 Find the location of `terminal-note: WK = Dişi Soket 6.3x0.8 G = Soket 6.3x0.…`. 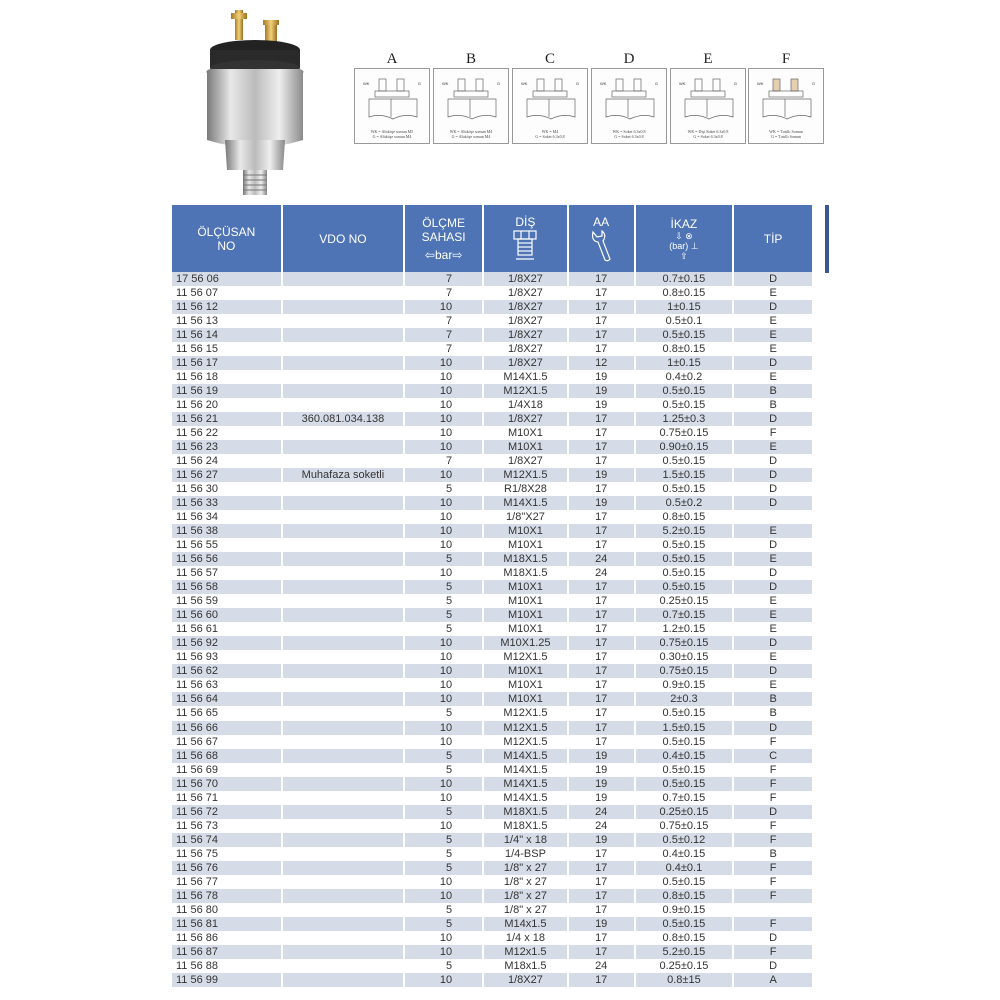

terminal-note: WK = Dişi Soket 6.3x0.8 G = Soket 6.3x0.… is located at coordinates (708, 134).